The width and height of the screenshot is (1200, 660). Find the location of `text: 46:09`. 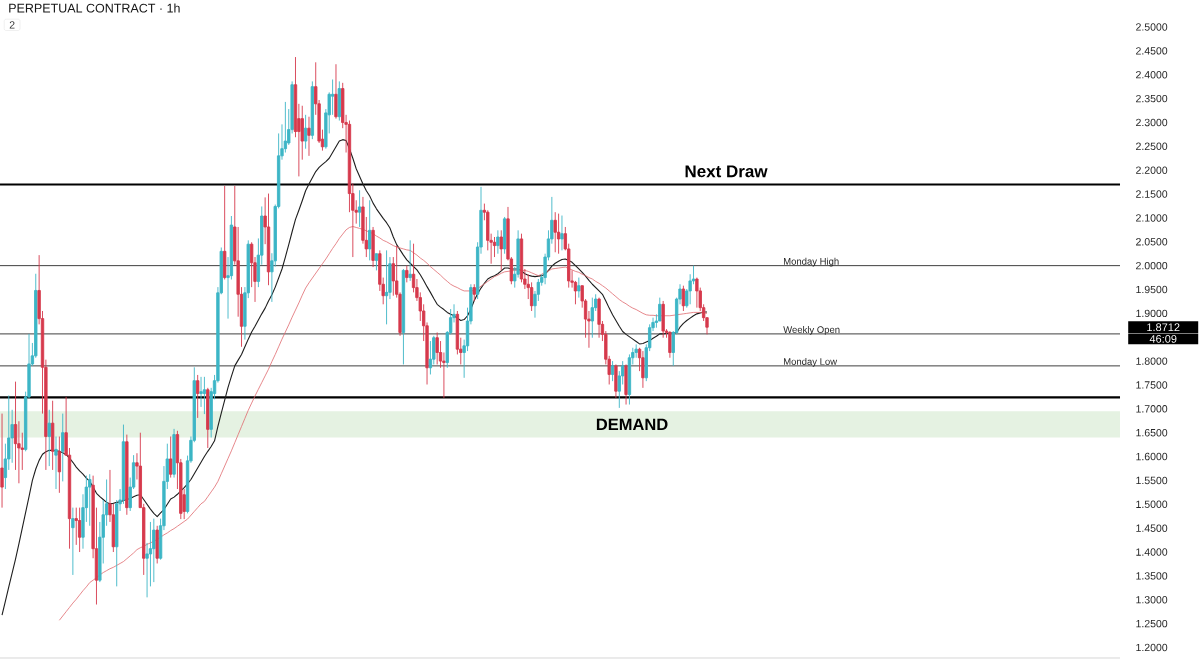

text: 46:09 is located at coordinates (1163, 339).